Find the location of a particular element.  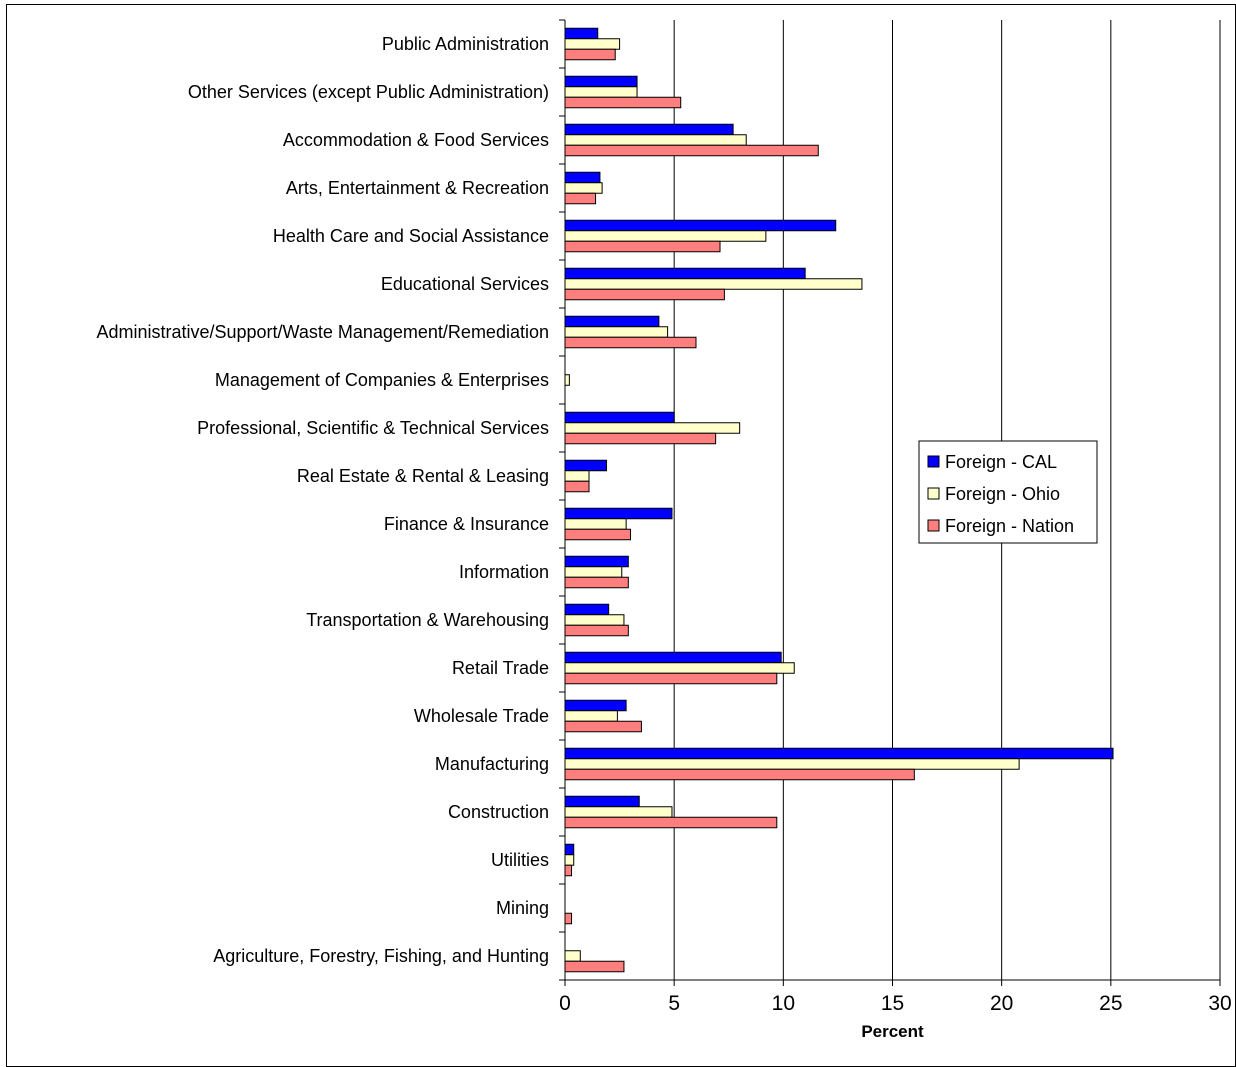

x-tick-label: 0 is located at coordinates (565, 1003).